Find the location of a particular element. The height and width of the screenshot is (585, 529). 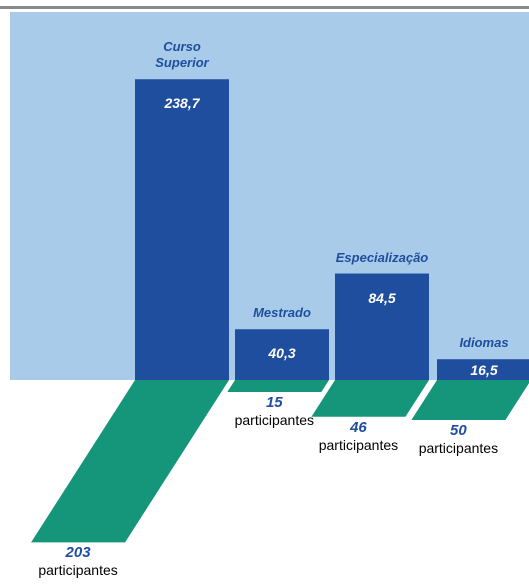

value-label-box: 238,7 is located at coordinates (182, 103).